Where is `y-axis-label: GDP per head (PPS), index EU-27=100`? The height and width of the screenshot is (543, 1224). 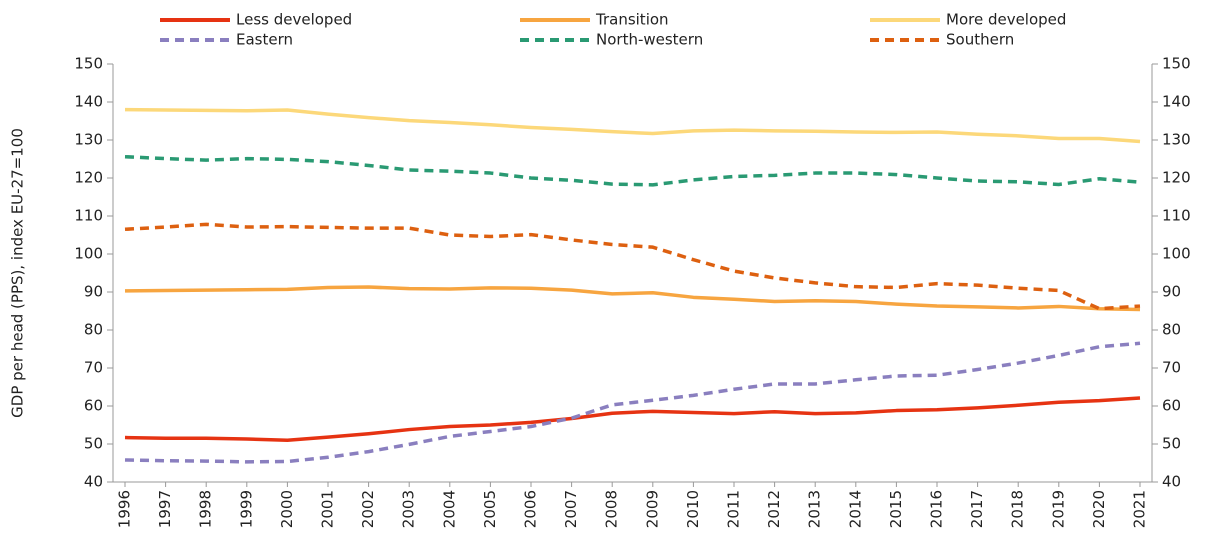 y-axis-label: GDP per head (PPS), index EU-27=100 is located at coordinates (18, 273).